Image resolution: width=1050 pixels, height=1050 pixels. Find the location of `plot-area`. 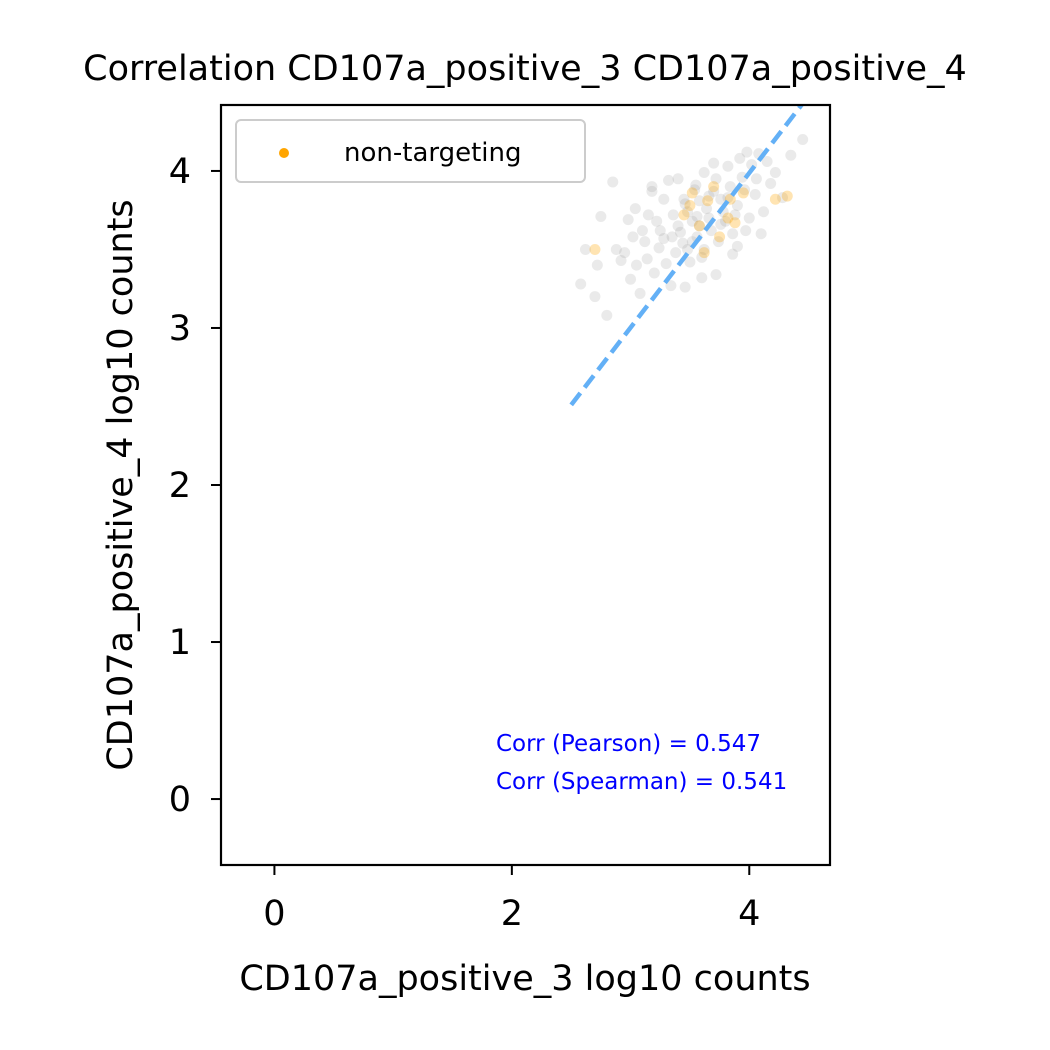

plot-area is located at coordinates (689, 256).